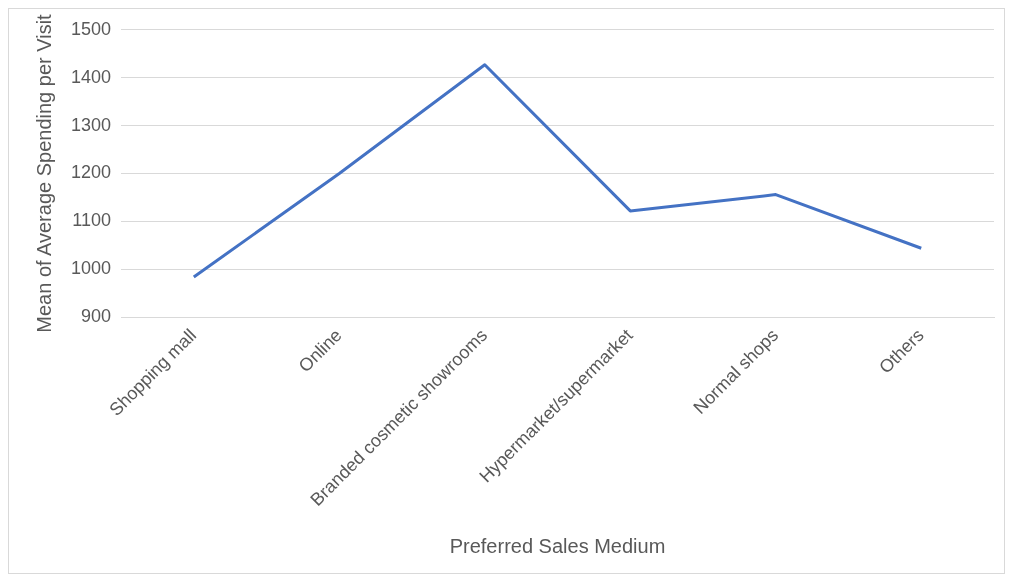 This screenshot has width=1011, height=580. Describe the element at coordinates (91, 76) in the screenshot. I see `y-tick-label: 1400` at that location.